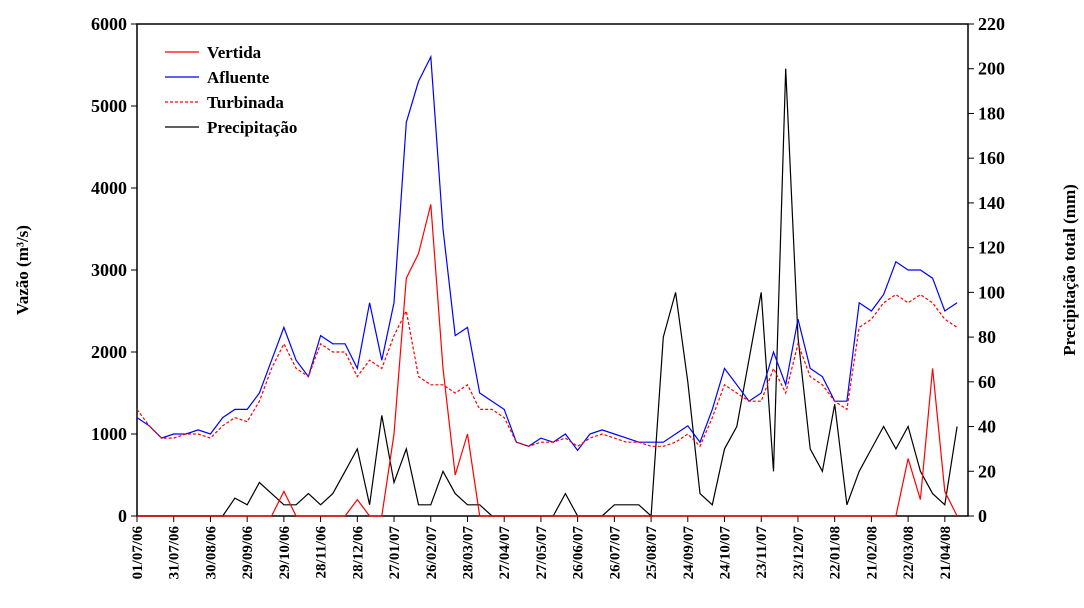 Image resolution: width=1084 pixels, height=608 pixels. What do you see at coordinates (22, 270) in the screenshot?
I see `y-axis-label: Vazão (m³/s)` at bounding box center [22, 270].